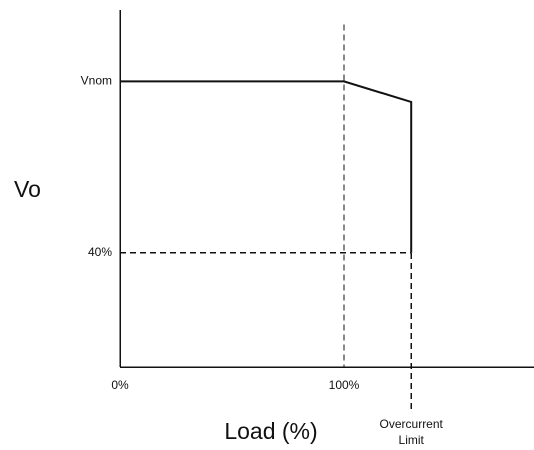 The width and height of the screenshot is (534, 450). Describe the element at coordinates (96, 81) in the screenshot. I see `y-tick-label-100: Vnom` at that location.